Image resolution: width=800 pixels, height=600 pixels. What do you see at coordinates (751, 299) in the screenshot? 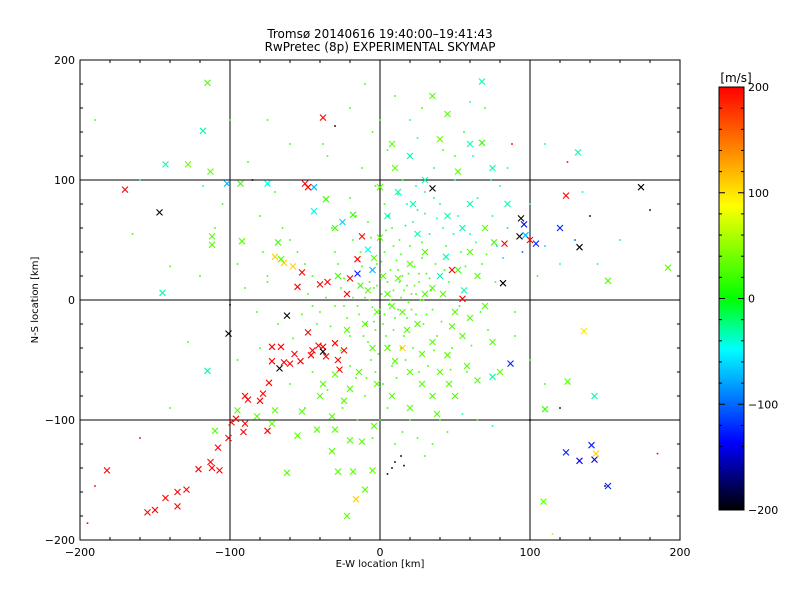
I see `colorbar-tick-label: 0` at bounding box center [751, 299].